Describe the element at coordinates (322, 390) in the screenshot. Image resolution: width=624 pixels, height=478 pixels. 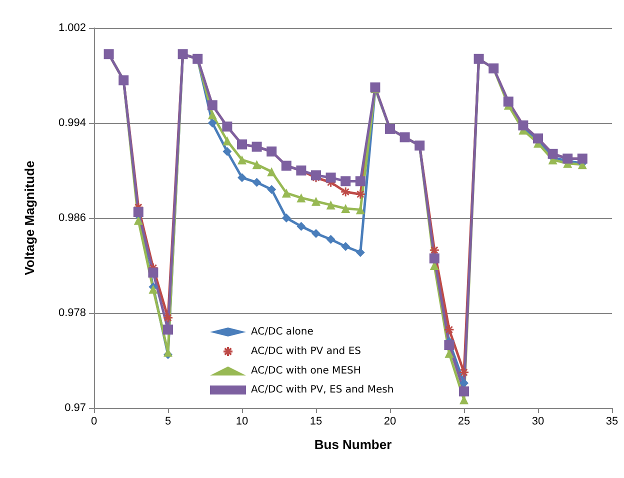
I see `legend-label: AC/DC with PV, ES and Mesh` at that location.